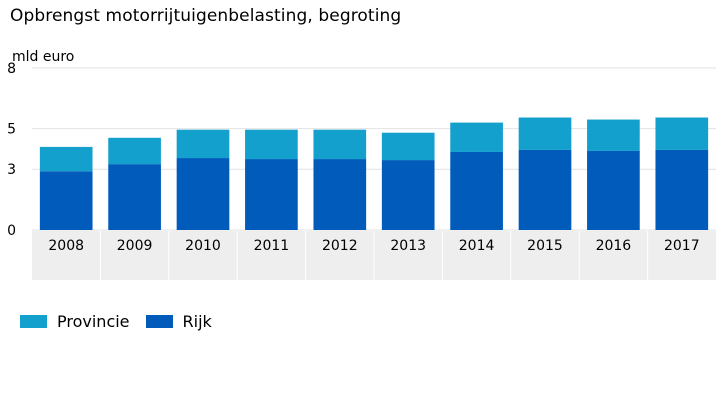 The width and height of the screenshot is (728, 420). Describe the element at coordinates (43, 57) in the screenshot. I see `y-axis-unit-label: mld euro` at that location.